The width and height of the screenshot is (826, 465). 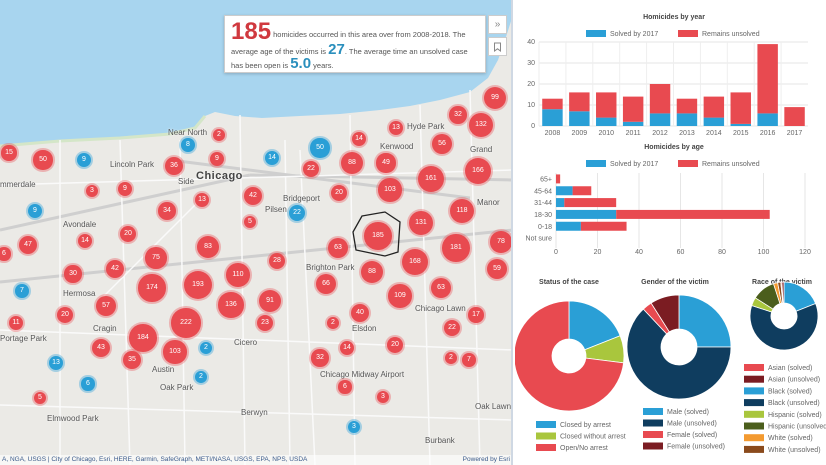 I want to click on incident-cluster: 66, so click(x=326, y=284).